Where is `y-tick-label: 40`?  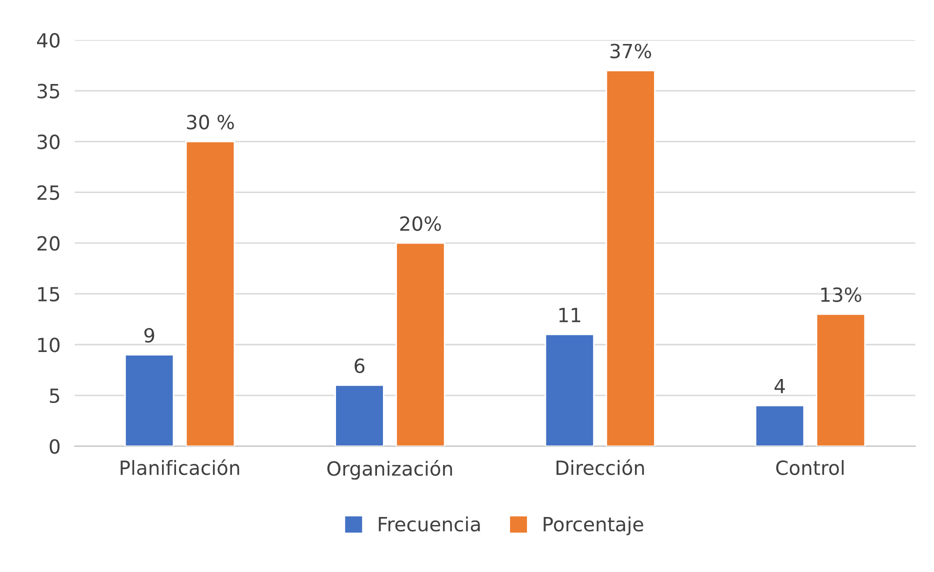
y-tick-label: 40 is located at coordinates (48, 40).